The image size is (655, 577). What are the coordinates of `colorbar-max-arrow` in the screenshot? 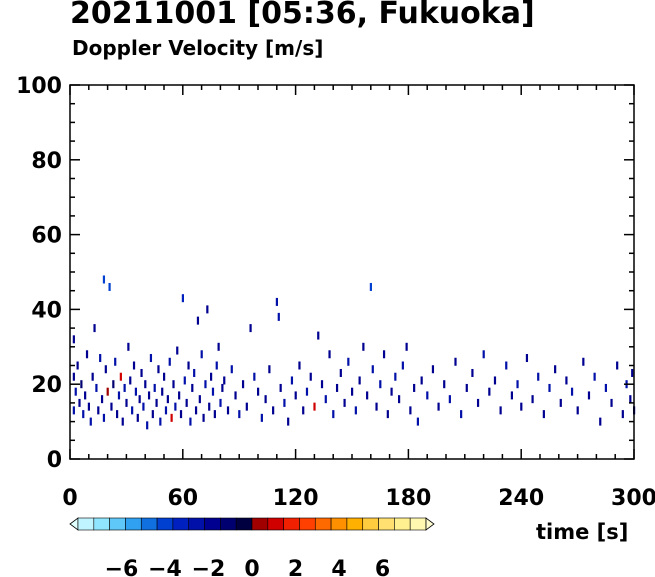 It's located at (430, 524).